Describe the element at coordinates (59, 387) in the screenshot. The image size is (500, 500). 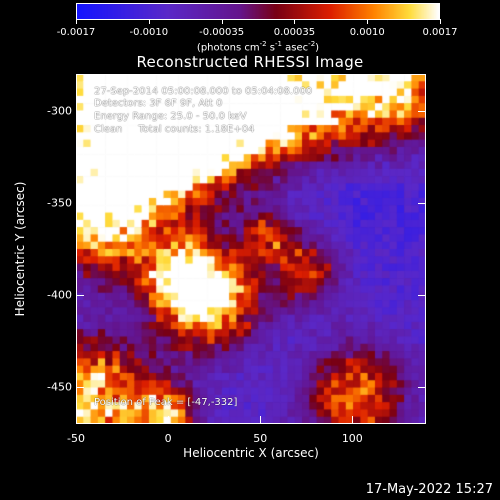
I see `y-tick-label: -450` at that location.